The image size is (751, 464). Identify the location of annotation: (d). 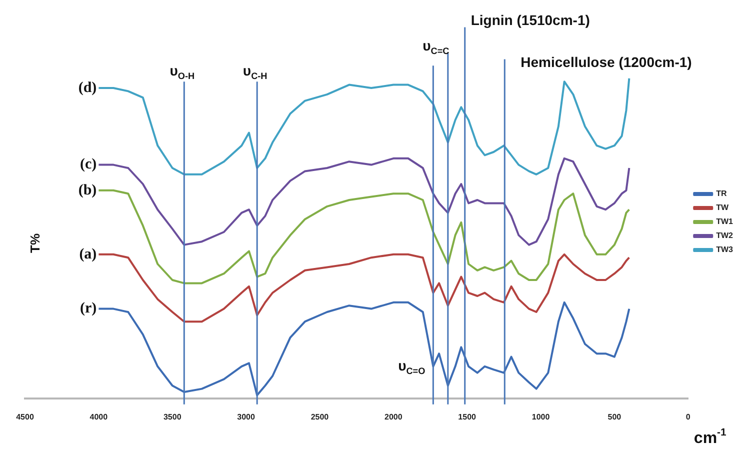
(87, 88).